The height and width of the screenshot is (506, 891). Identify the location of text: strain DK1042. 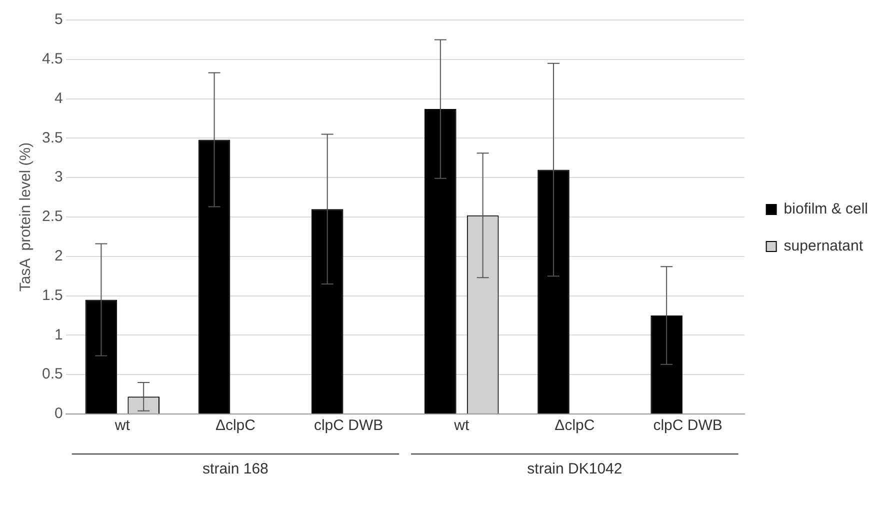
(574, 469).